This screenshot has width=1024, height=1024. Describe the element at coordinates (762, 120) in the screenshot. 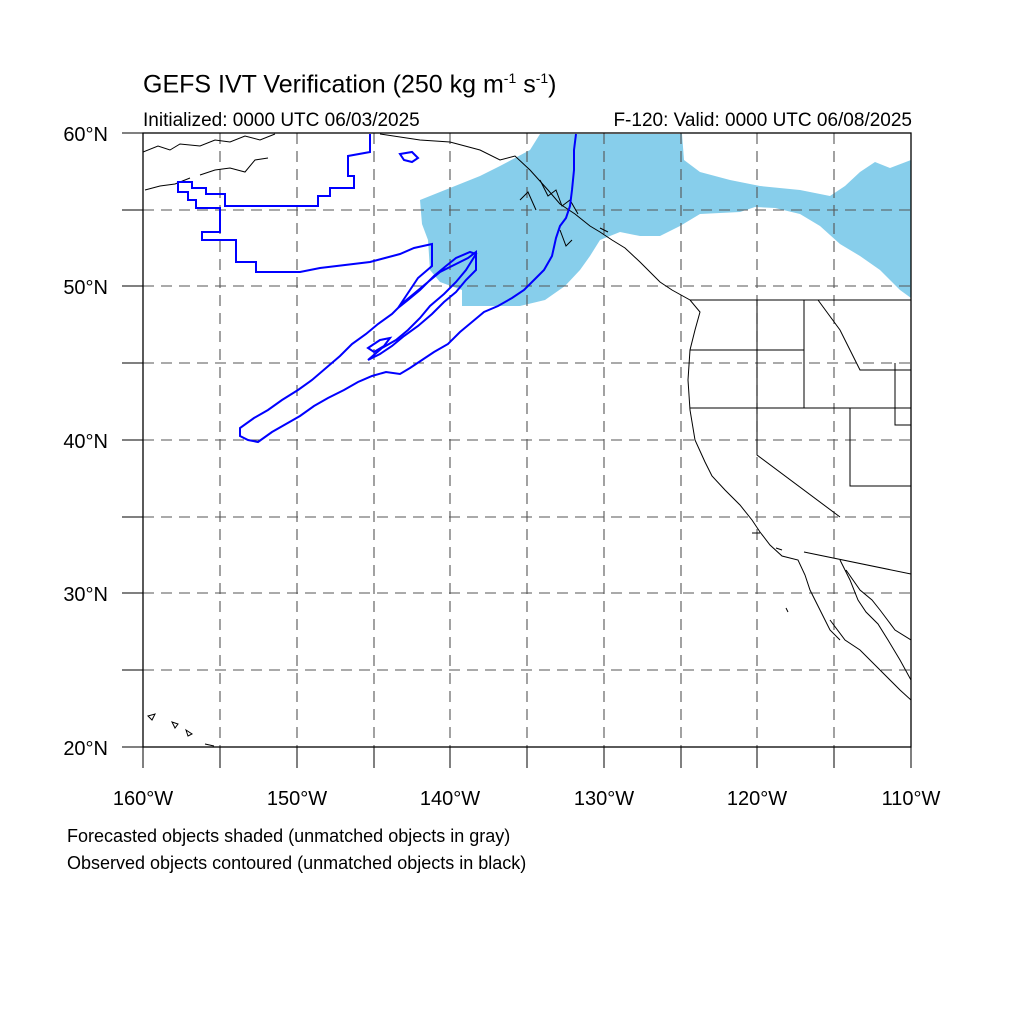

I see `valid-time: F-120: Valid: 0000 UTC 06/08/2025` at that location.